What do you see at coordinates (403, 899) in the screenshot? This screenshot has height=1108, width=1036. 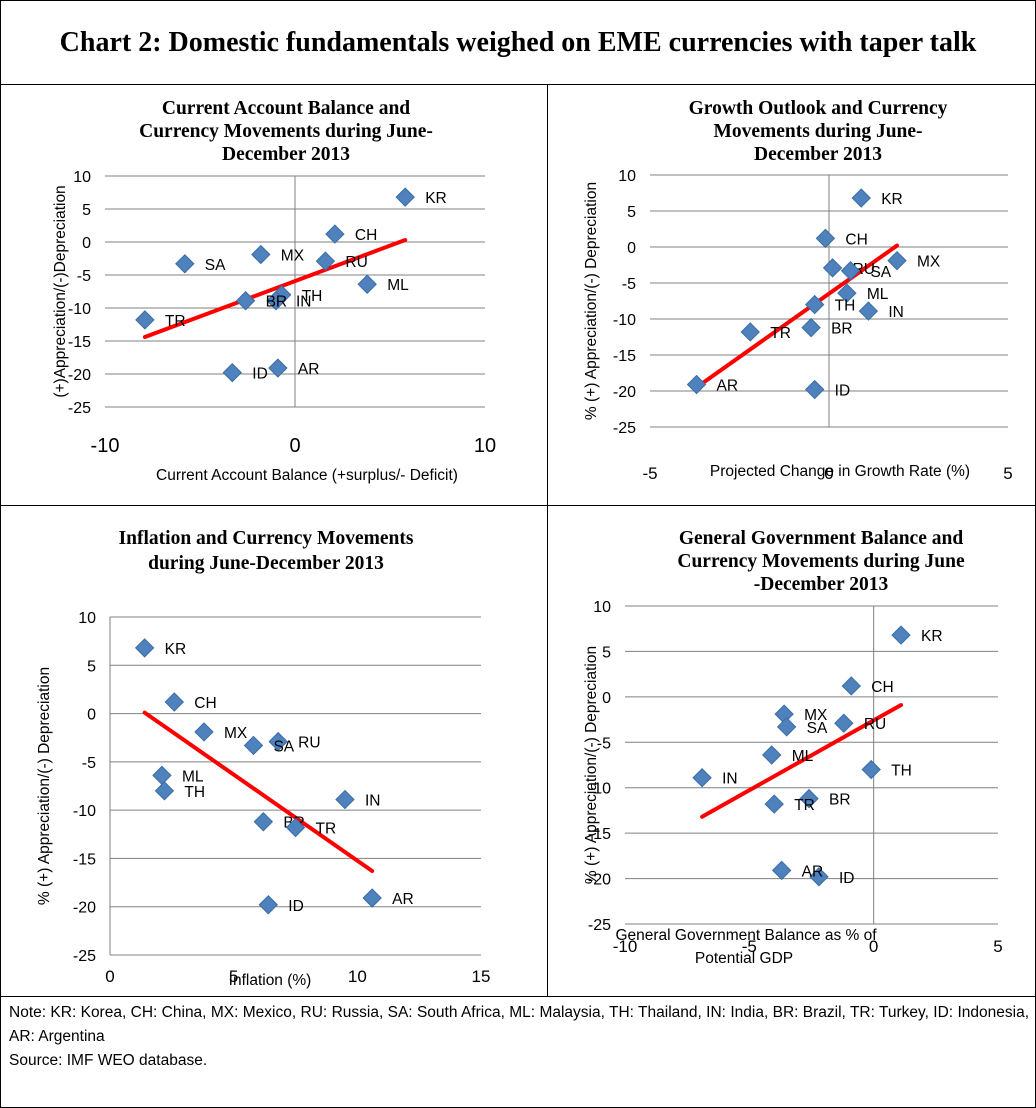 I see `point-label-ar: AR` at bounding box center [403, 899].